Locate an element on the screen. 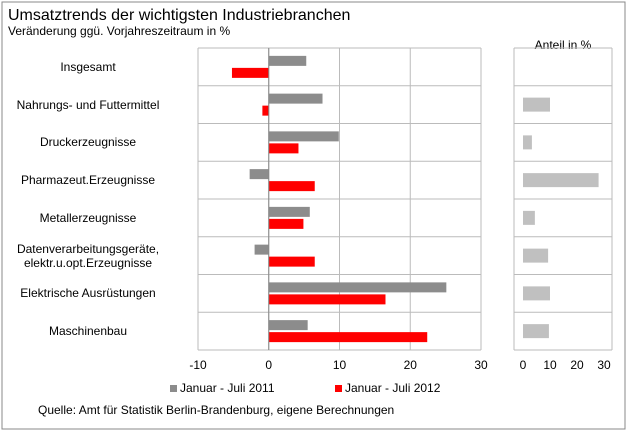  category-label: Maschinenbau is located at coordinates (88, 331).